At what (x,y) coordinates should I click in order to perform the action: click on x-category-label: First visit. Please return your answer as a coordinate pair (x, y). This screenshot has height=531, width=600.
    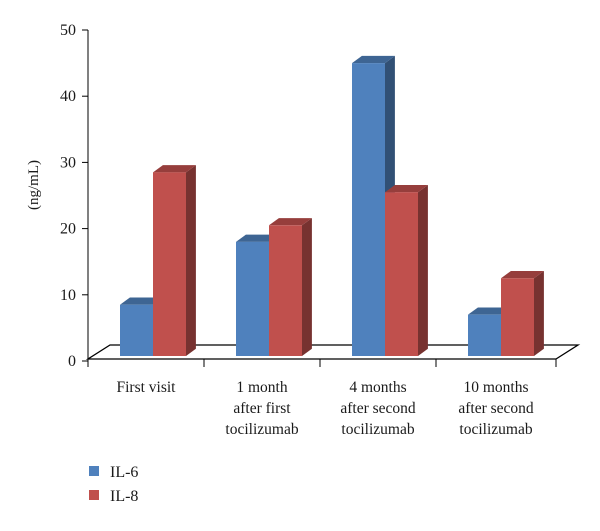
    Looking at the image, I should click on (146, 387).